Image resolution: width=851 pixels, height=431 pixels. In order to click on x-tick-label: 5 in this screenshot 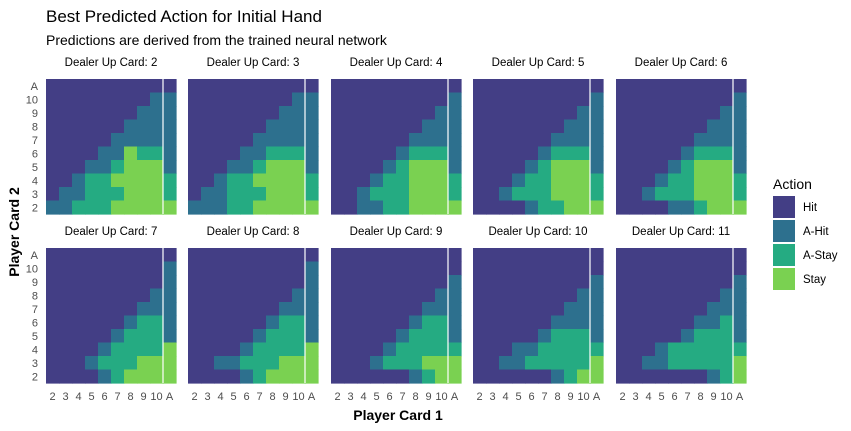, I will do `click(91, 397)`.